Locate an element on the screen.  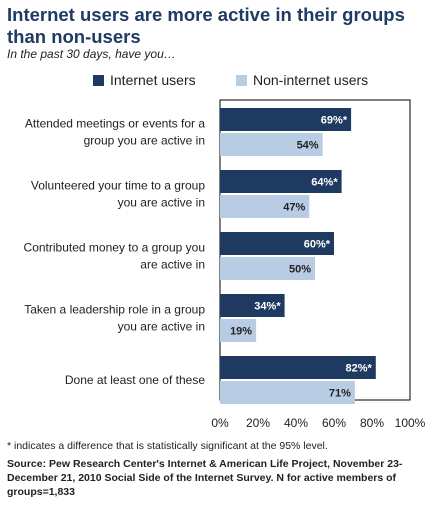
data-label: 71% is located at coordinates (340, 394).